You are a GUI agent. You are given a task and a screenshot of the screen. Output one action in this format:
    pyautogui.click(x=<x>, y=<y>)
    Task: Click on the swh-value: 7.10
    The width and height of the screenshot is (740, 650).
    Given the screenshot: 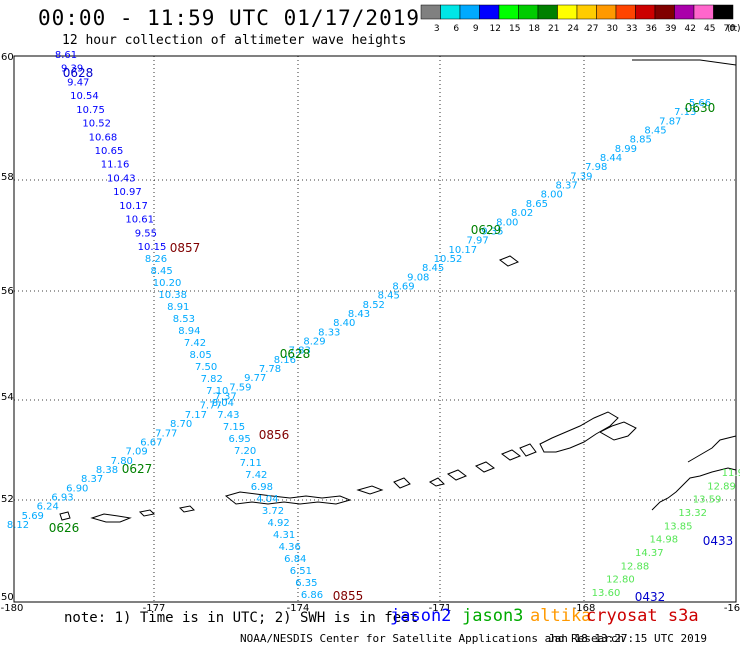 What is the action you would take?
    pyautogui.click(x=217, y=391)
    